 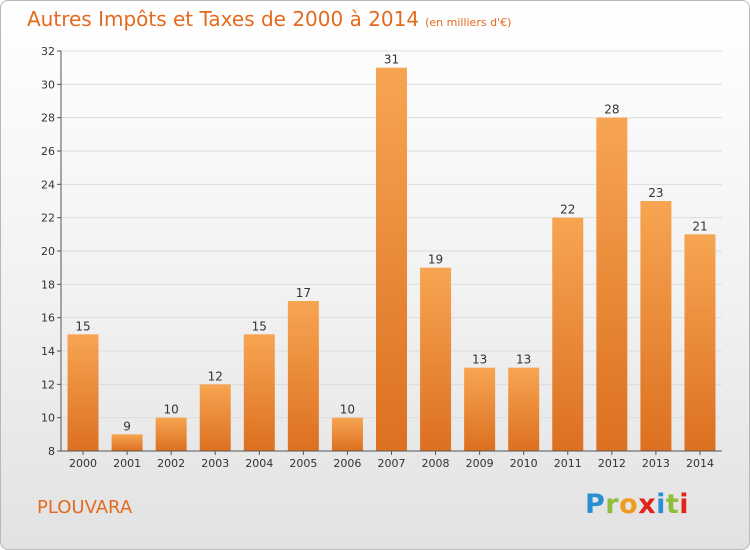 I want to click on x-tick-label: 2003, so click(x=215, y=463).